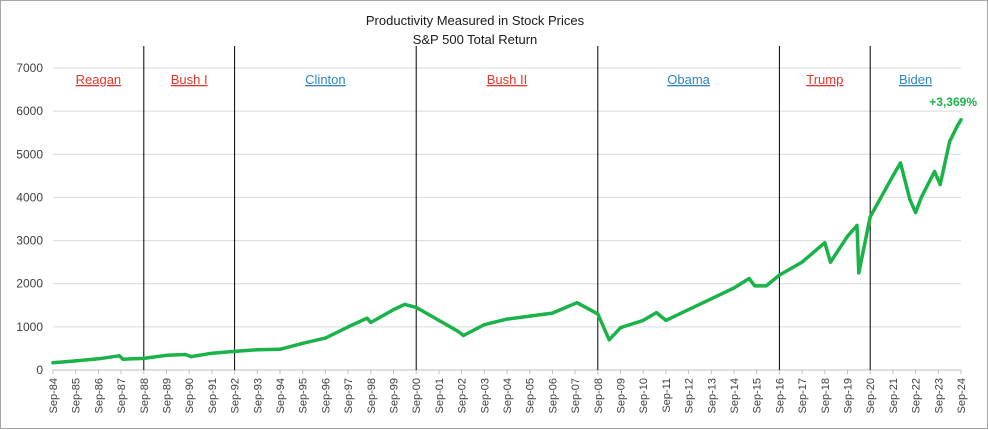  What do you see at coordinates (849, 395) in the screenshot?
I see `x-tick-label: Sep-19` at bounding box center [849, 395].